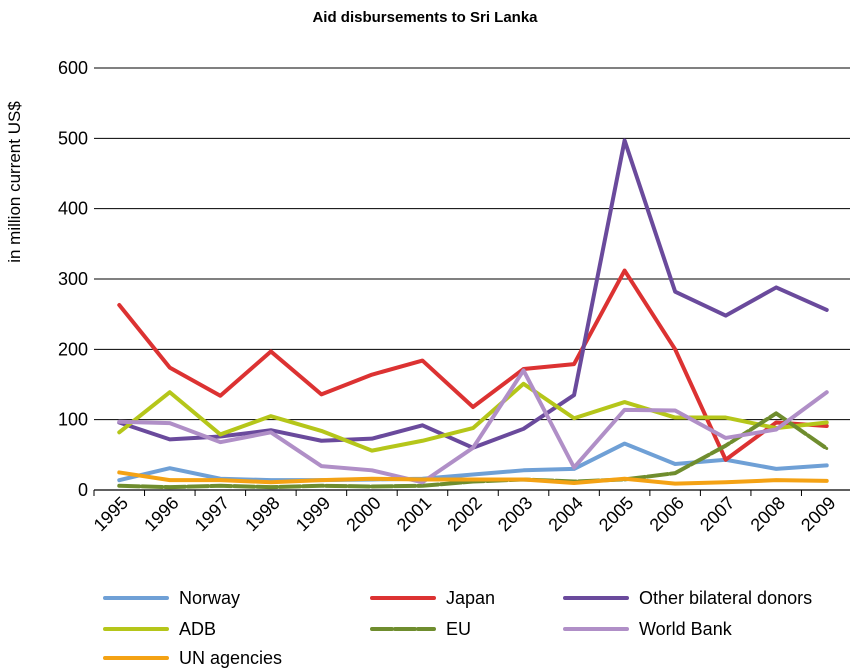  Describe the element at coordinates (471, 492) in the screenshot. I see `x-axis` at that location.